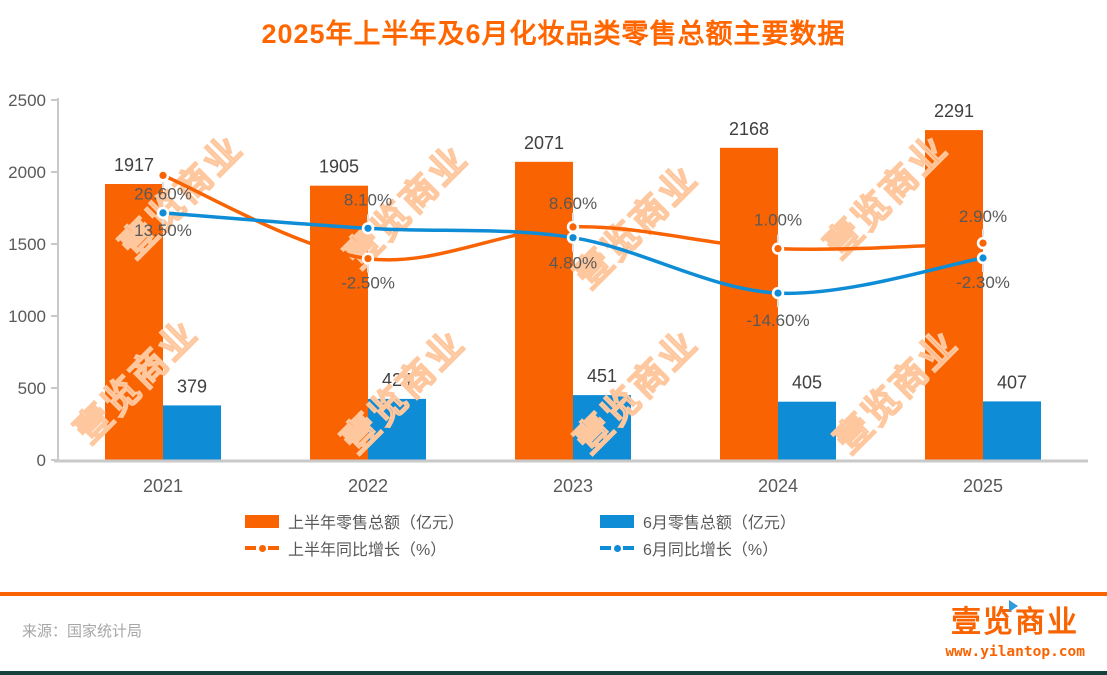 The height and width of the screenshot is (675, 1107). What do you see at coordinates (397, 380) in the screenshot?
I see `june-bar-value-2022: 424` at bounding box center [397, 380].